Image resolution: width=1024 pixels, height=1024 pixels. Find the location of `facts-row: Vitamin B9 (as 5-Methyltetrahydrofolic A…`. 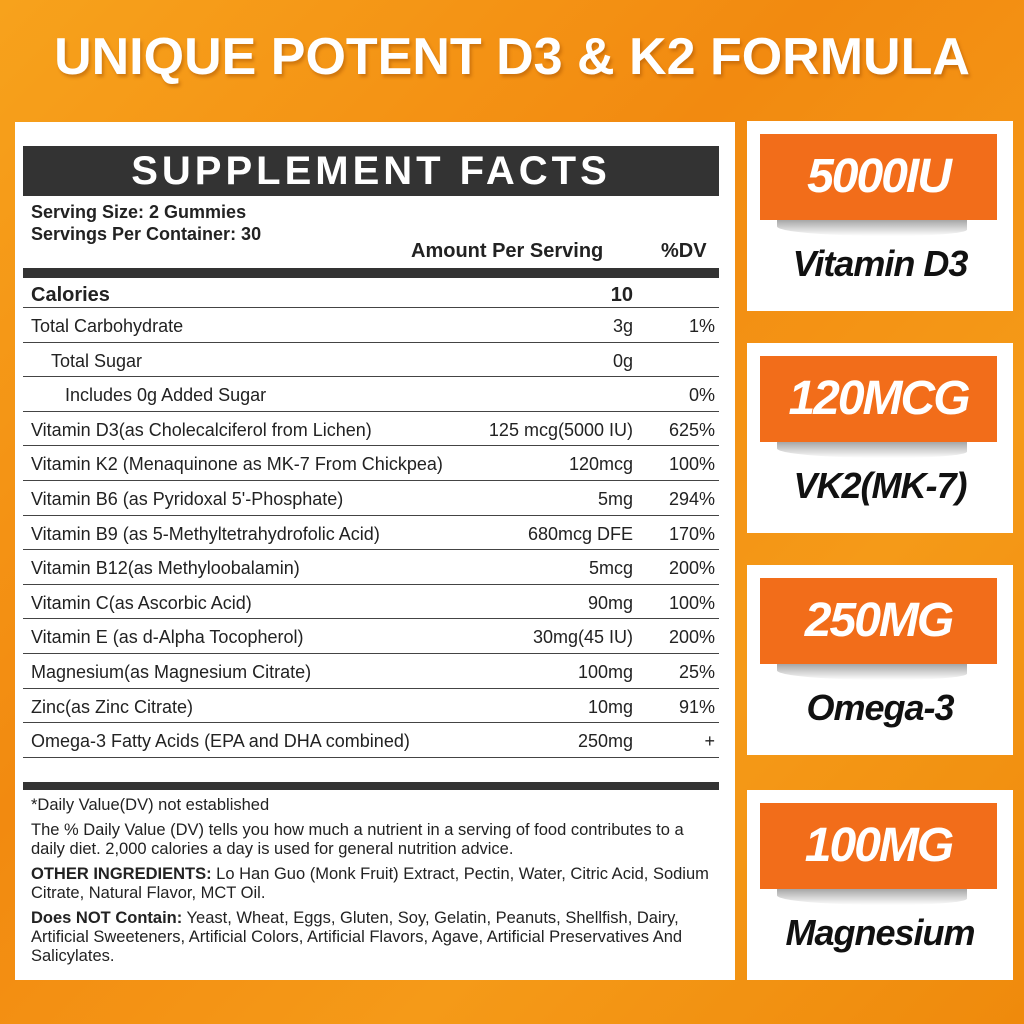

facts-row: Vitamin B9 (as 5-Methyltetrahydrofolic A… is located at coordinates (371, 533).